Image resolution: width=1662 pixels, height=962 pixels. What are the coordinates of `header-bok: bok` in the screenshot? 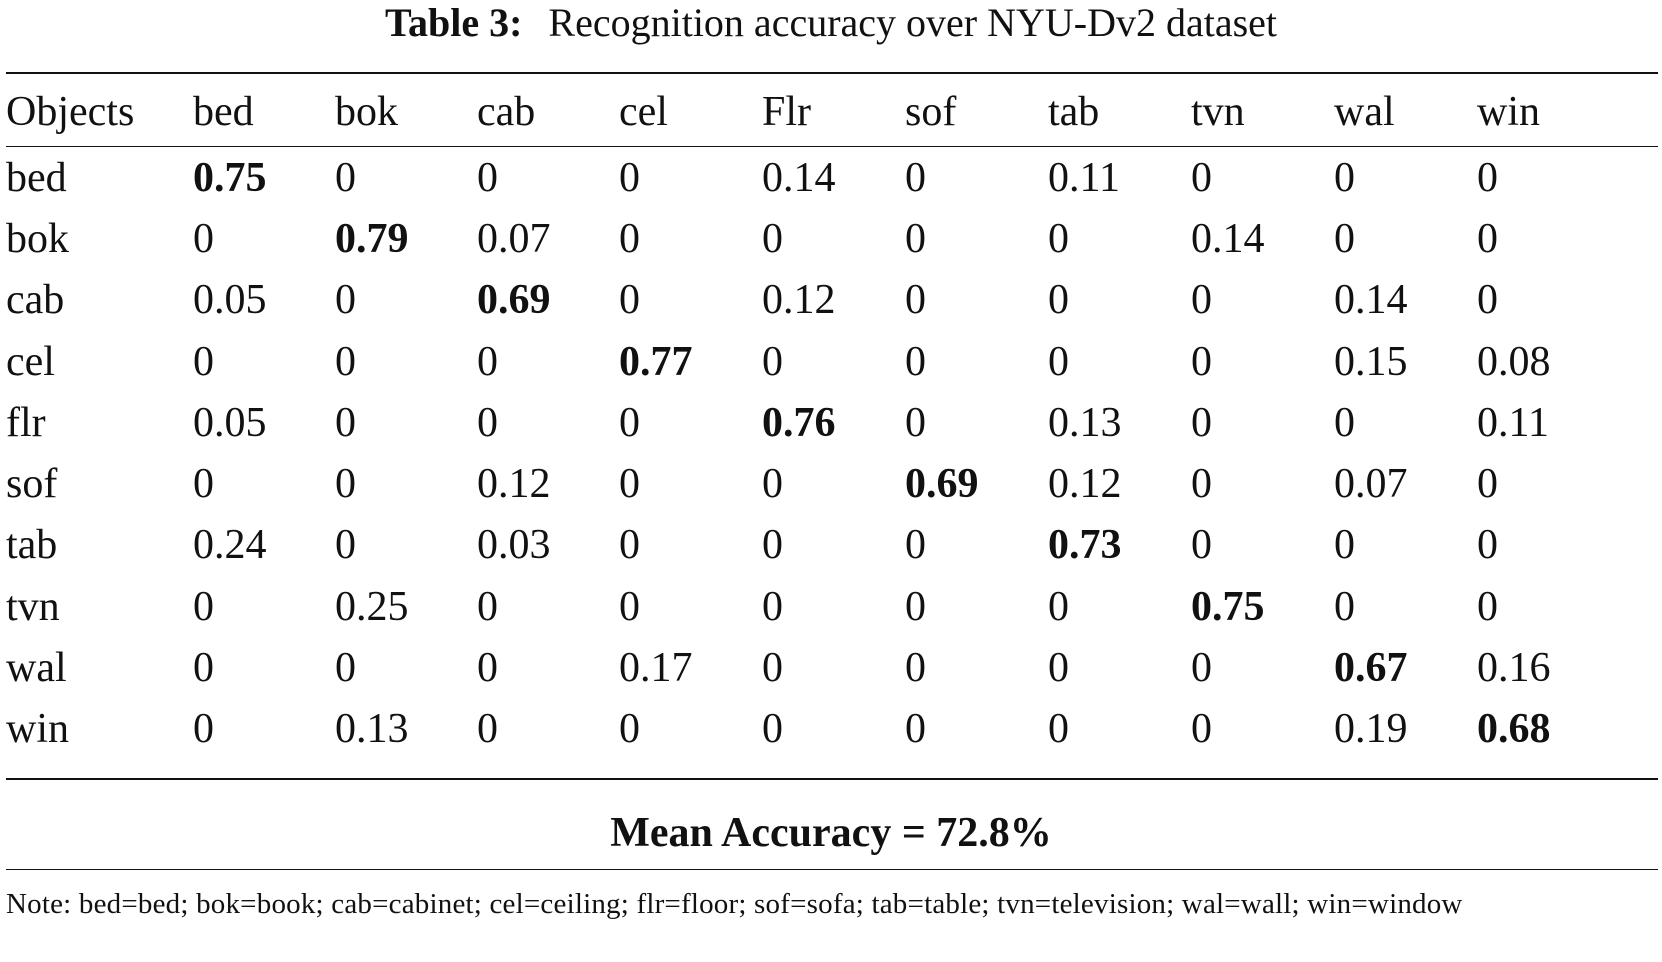 It's located at (366, 111).